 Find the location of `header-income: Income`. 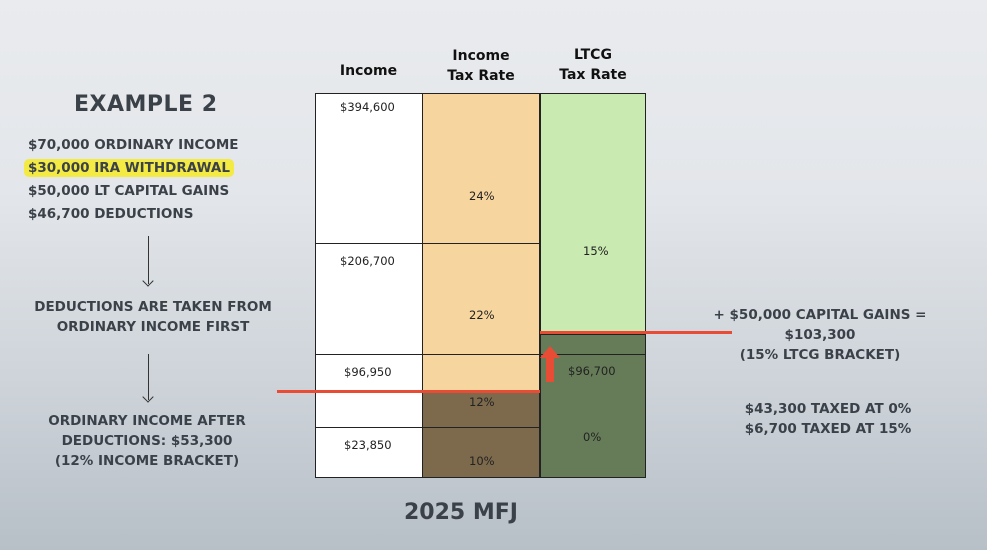

header-income: Income is located at coordinates (368, 71).